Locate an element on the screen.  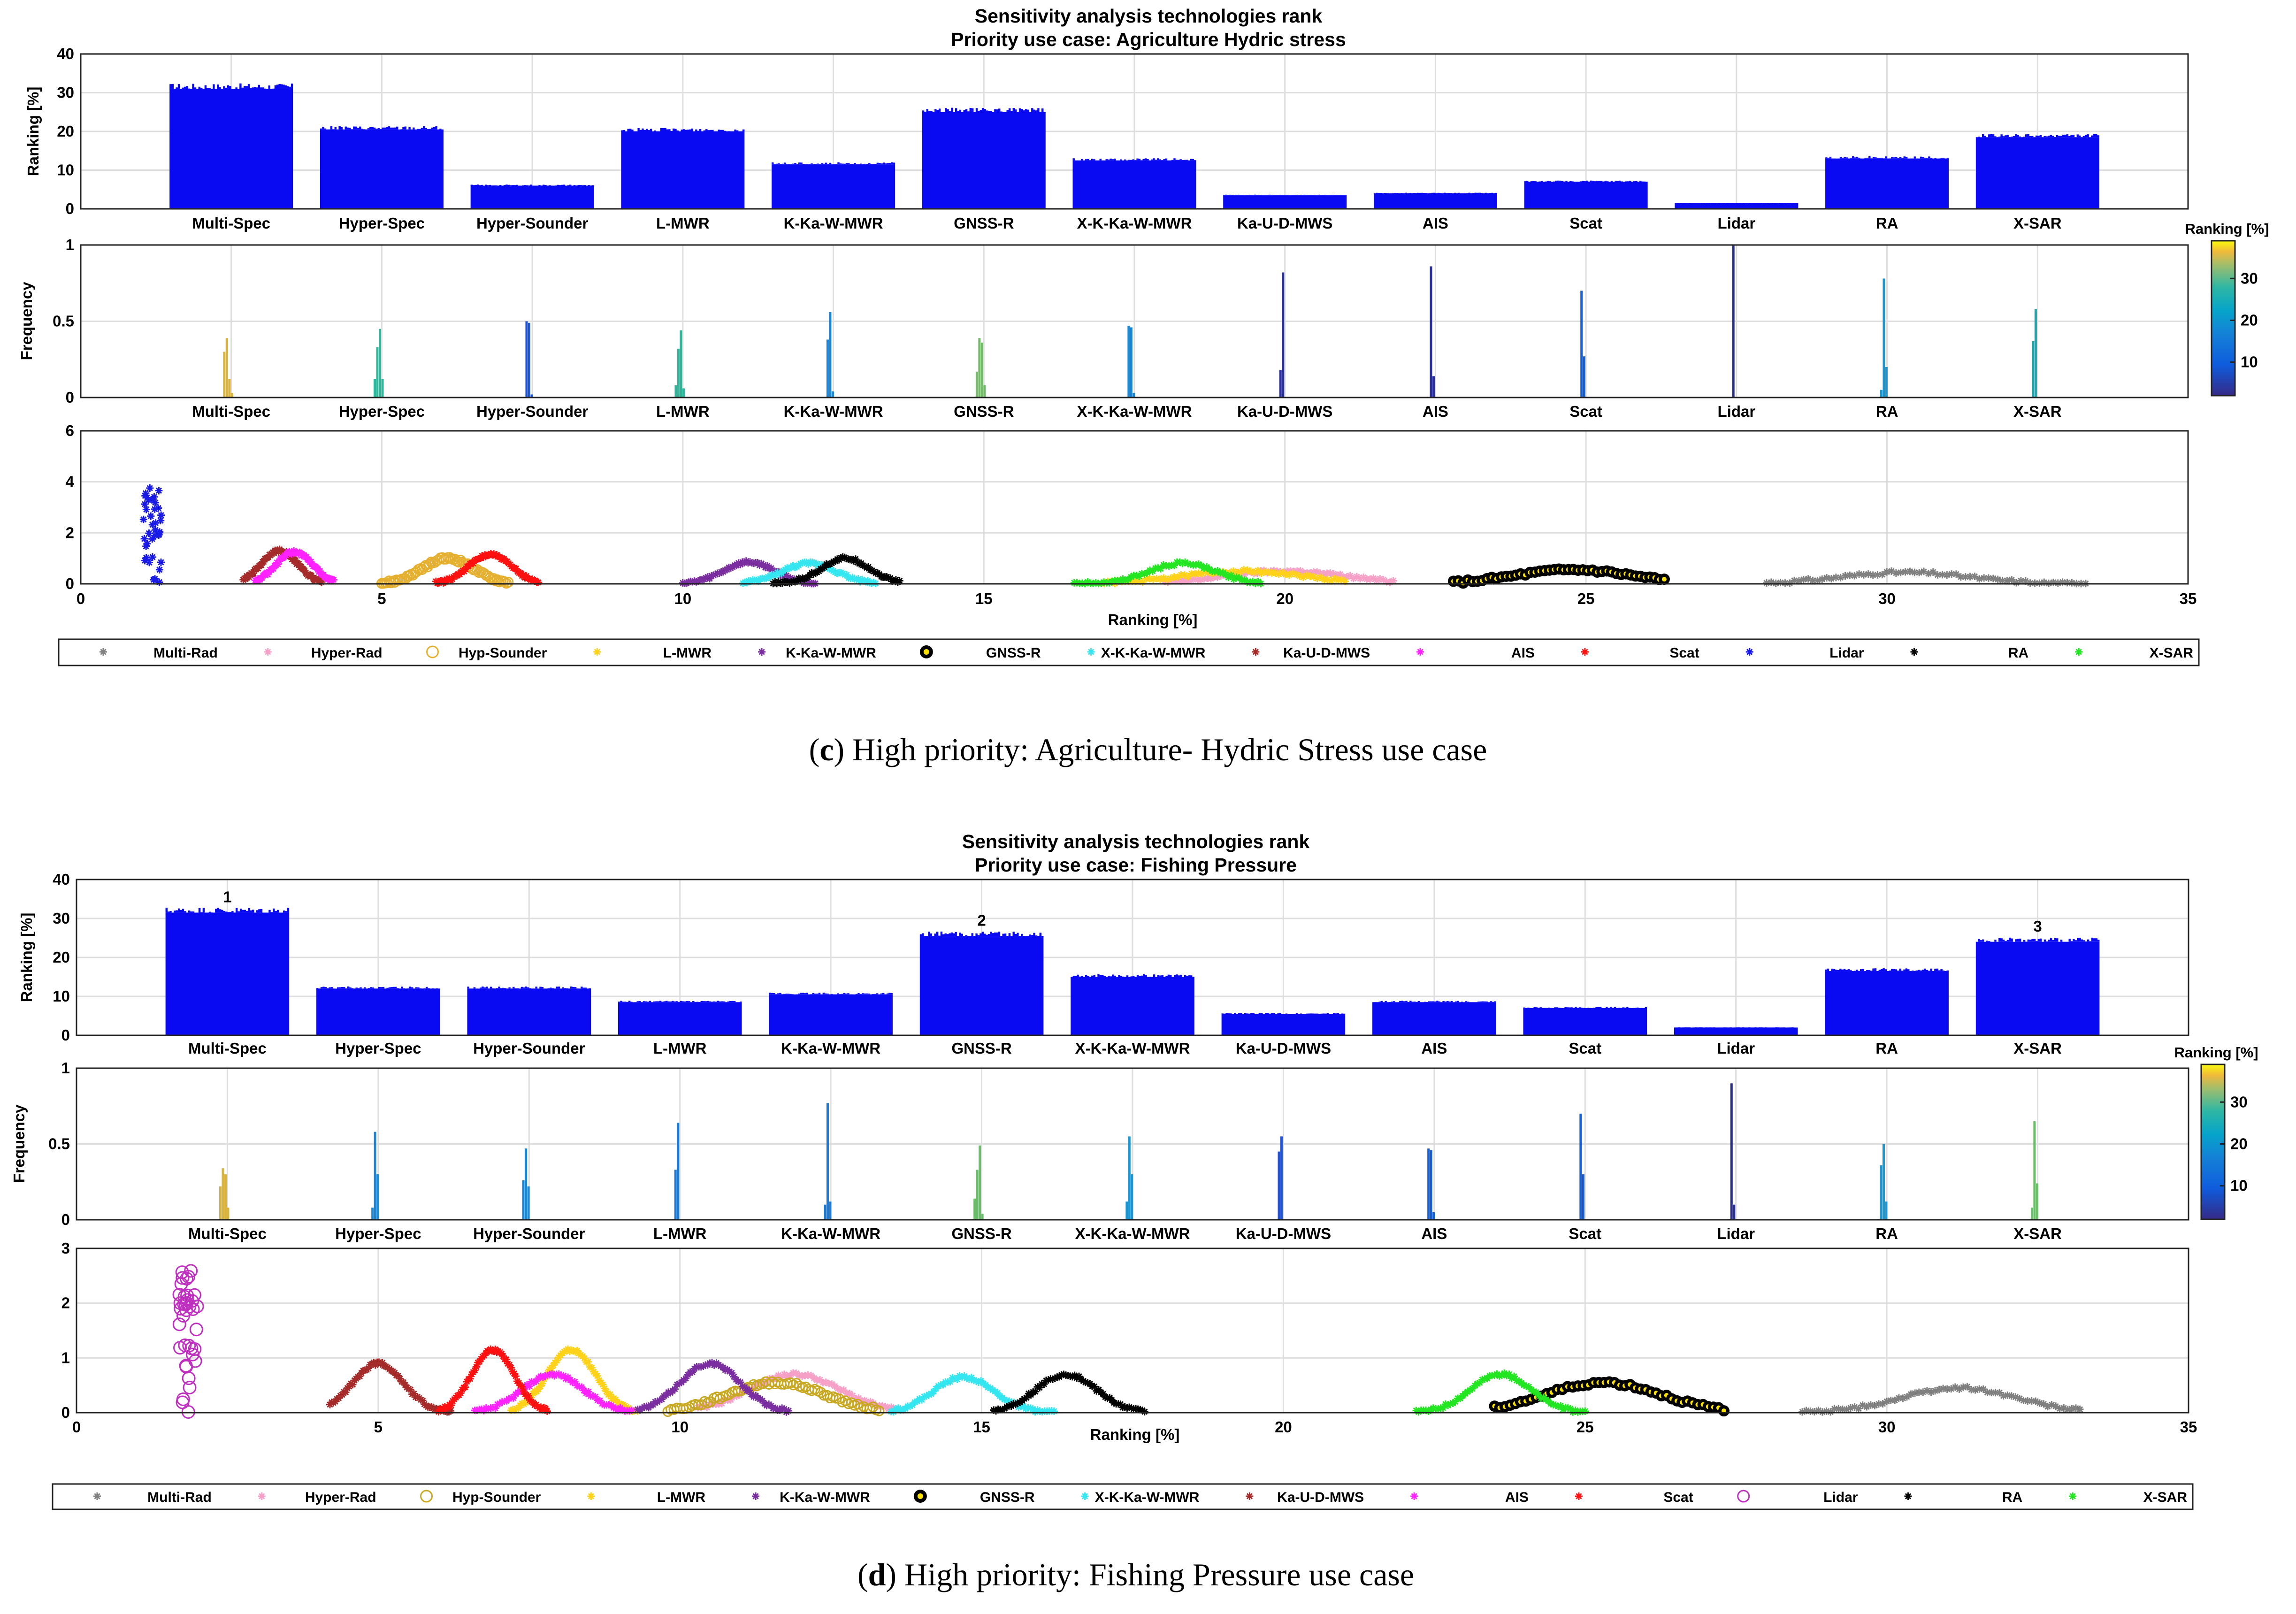
bar-hyper-sounder is located at coordinates (532, 197).